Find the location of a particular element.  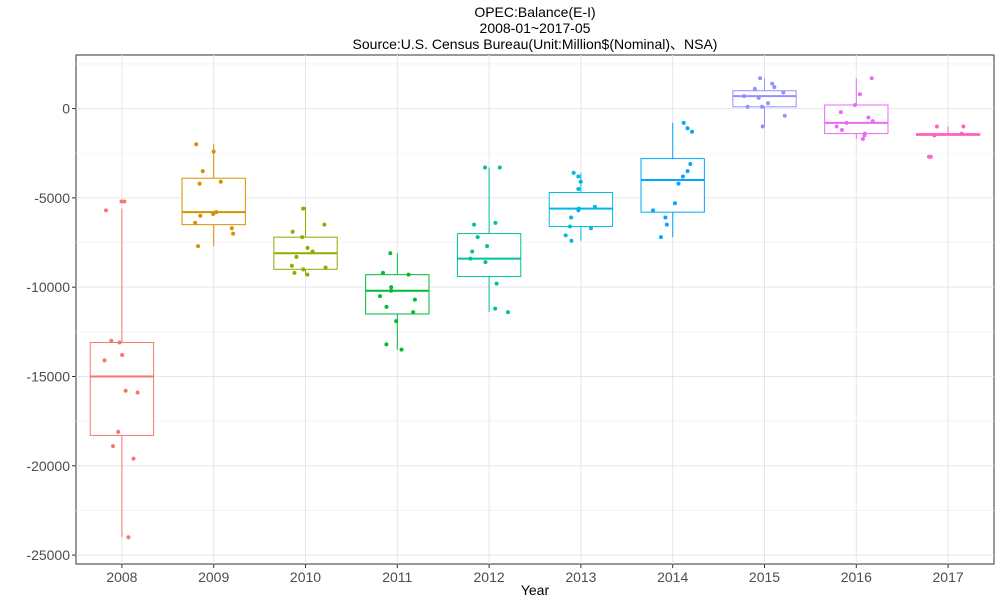

y-tick-label: -20000 is located at coordinates (48, 466).